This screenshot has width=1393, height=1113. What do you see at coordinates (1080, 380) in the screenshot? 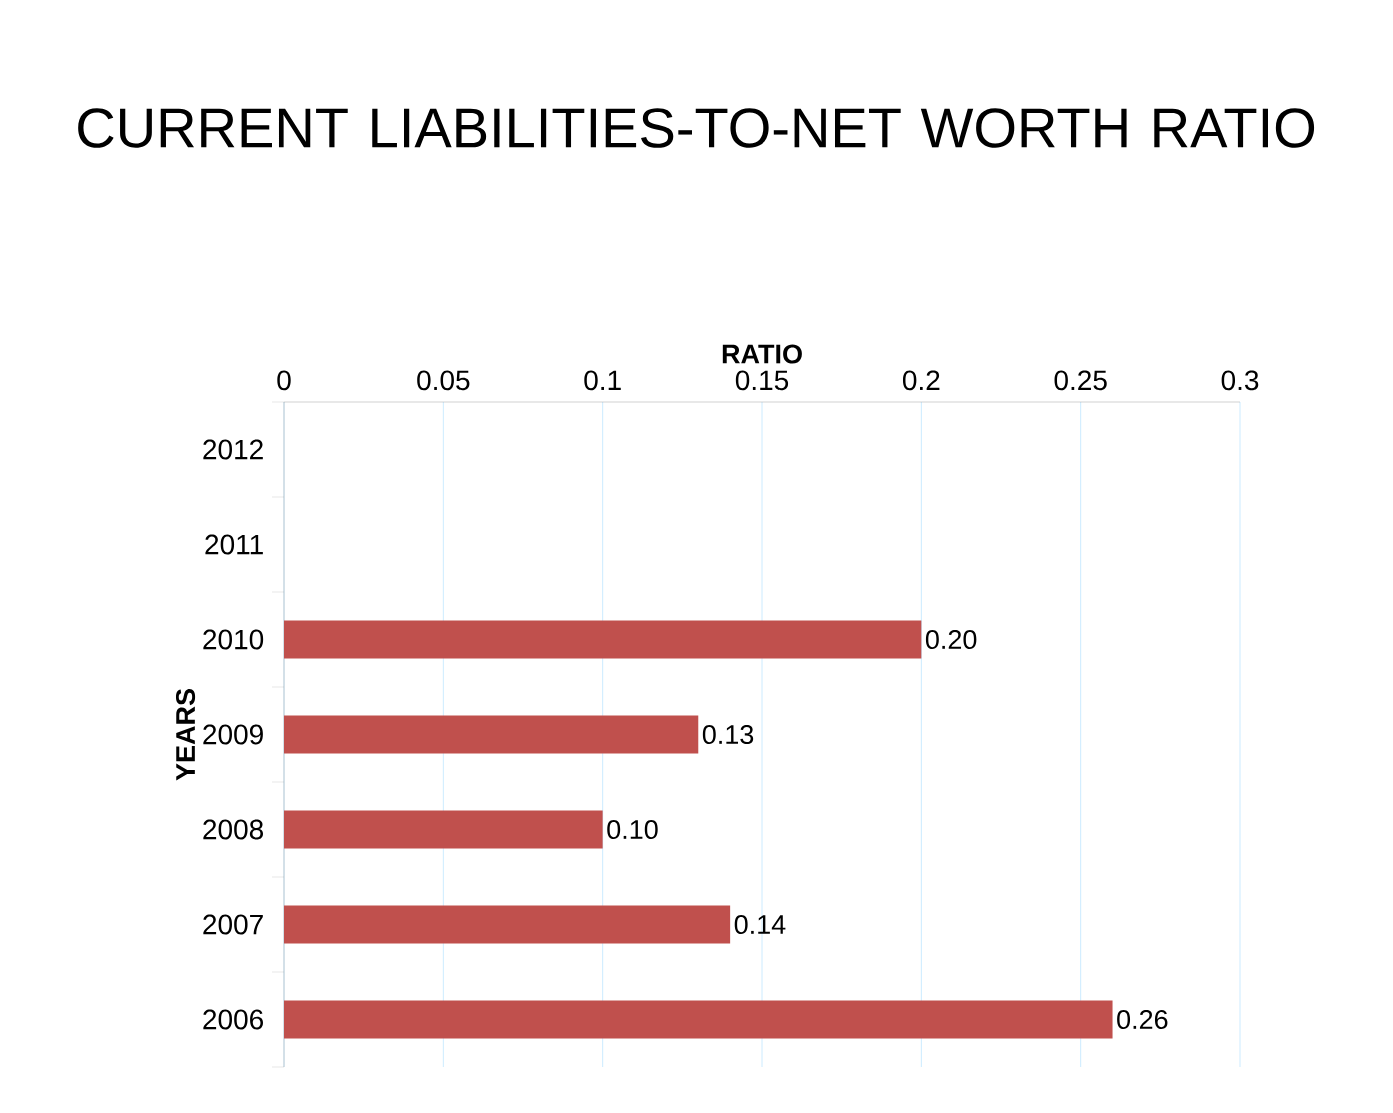
I see `x-tick-label: 0.25` at bounding box center [1080, 380].